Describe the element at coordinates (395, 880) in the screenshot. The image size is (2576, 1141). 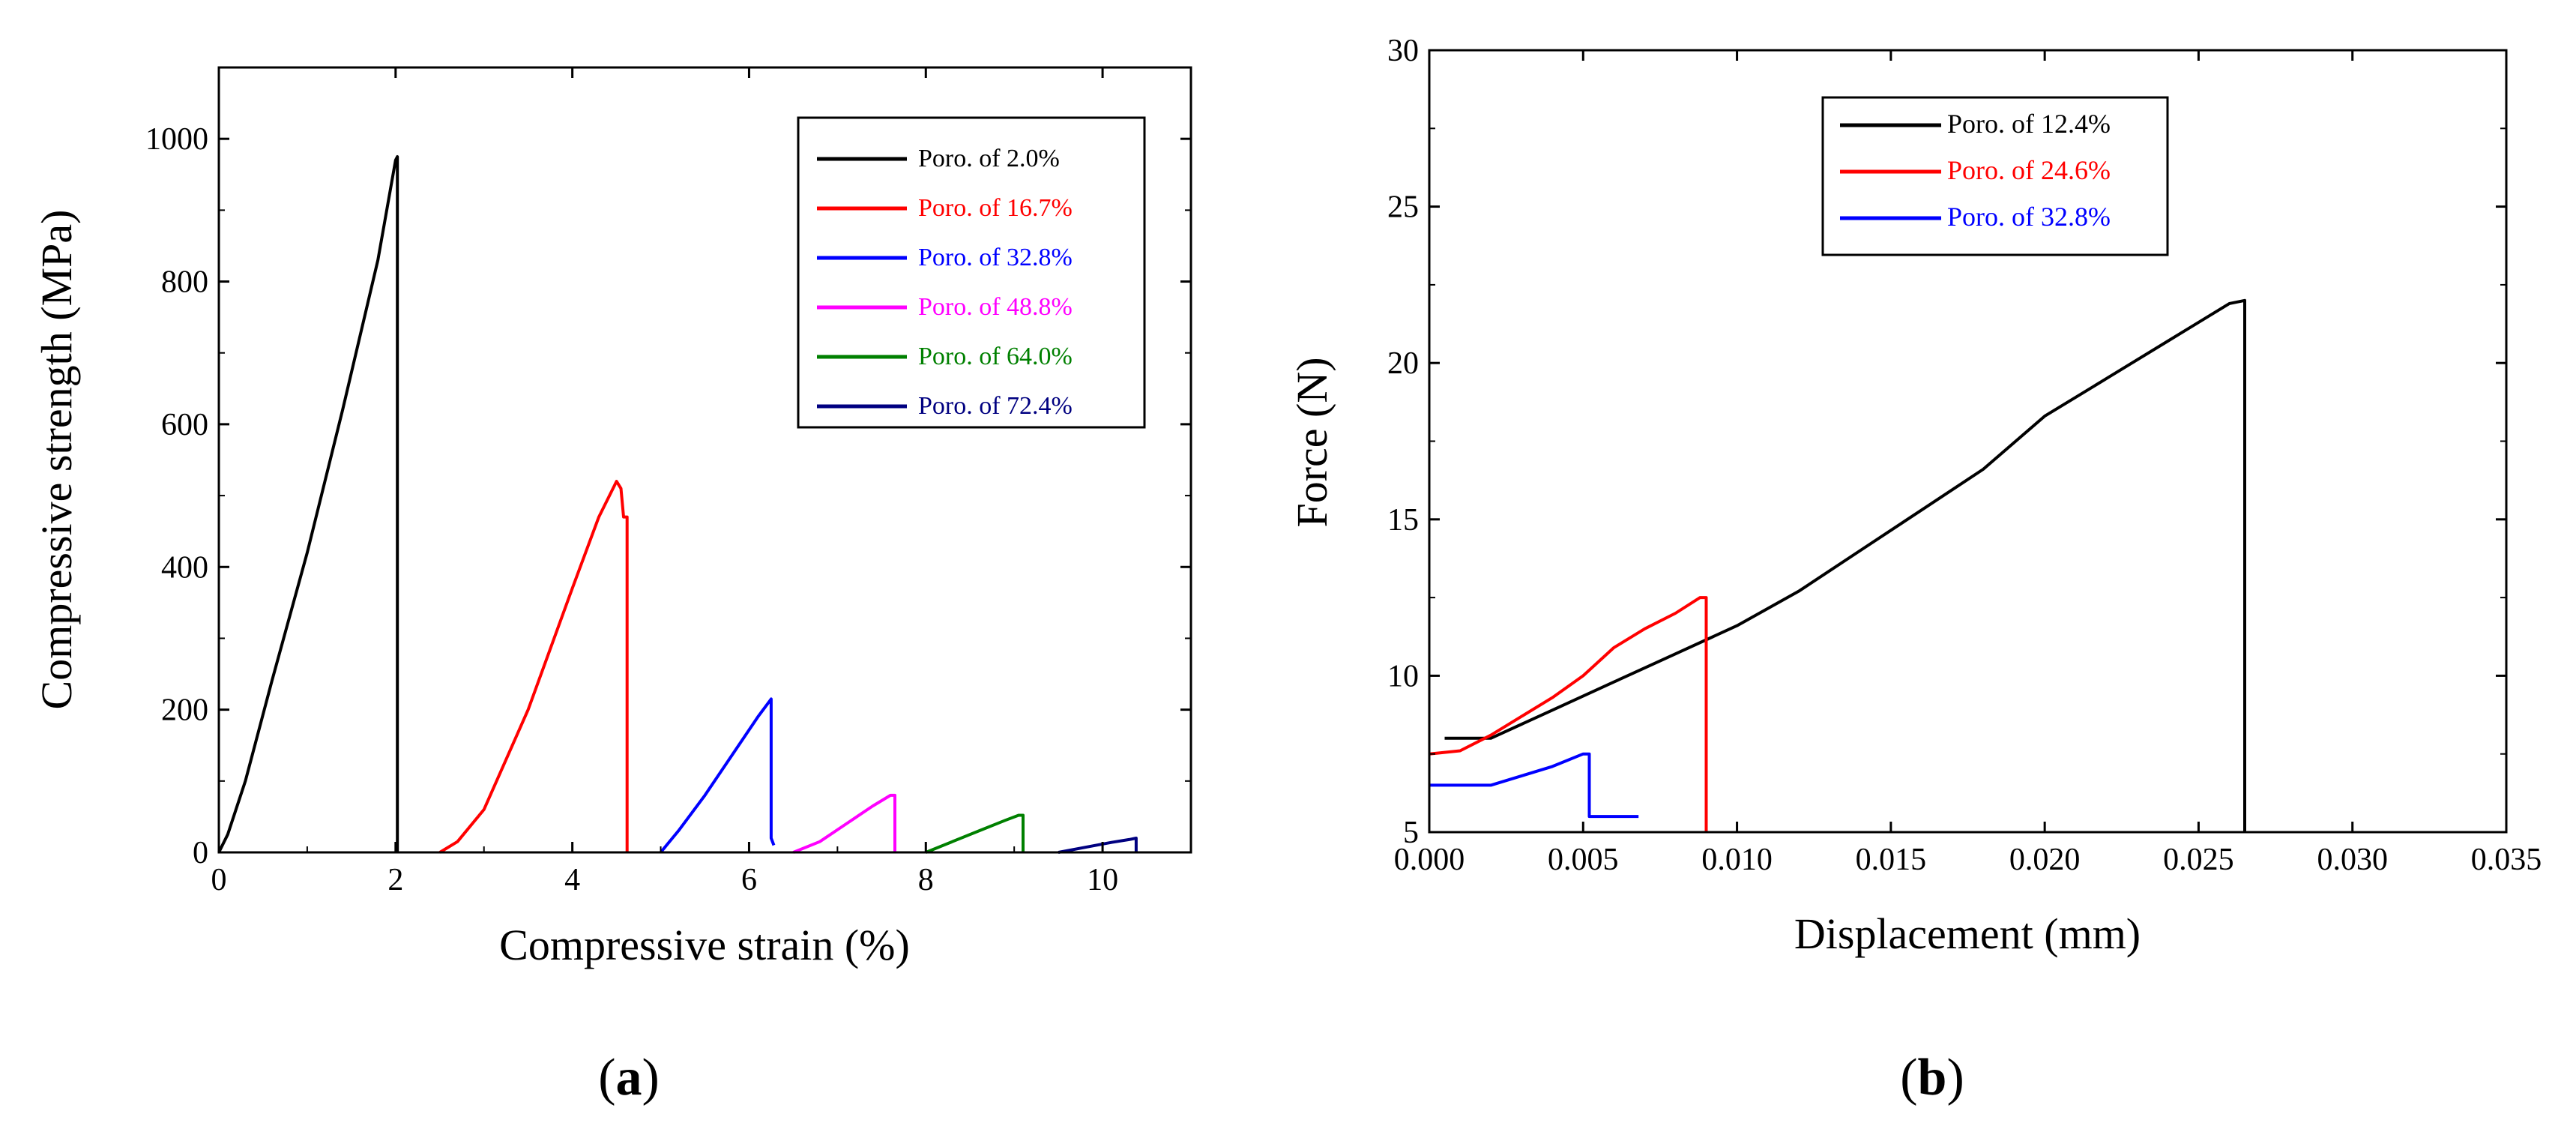
I see `panel-a-x-tick-label: 2` at that location.